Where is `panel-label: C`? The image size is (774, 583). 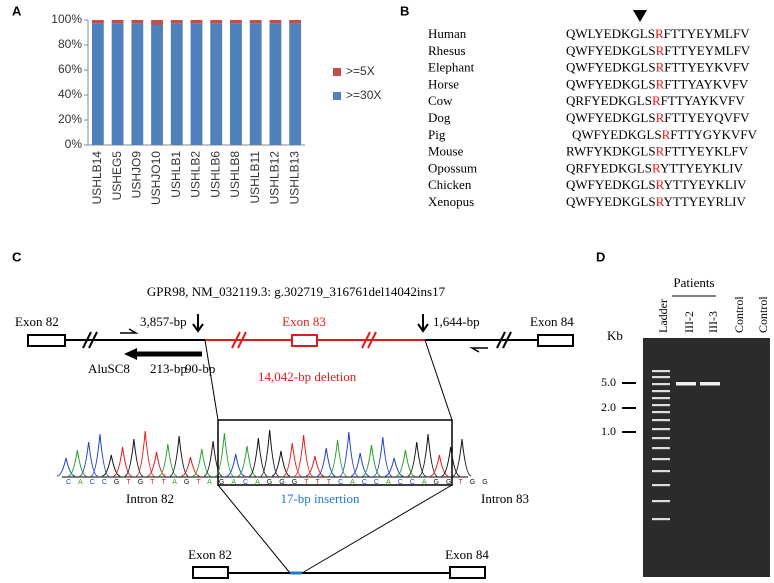
panel-label: C is located at coordinates (17, 256).